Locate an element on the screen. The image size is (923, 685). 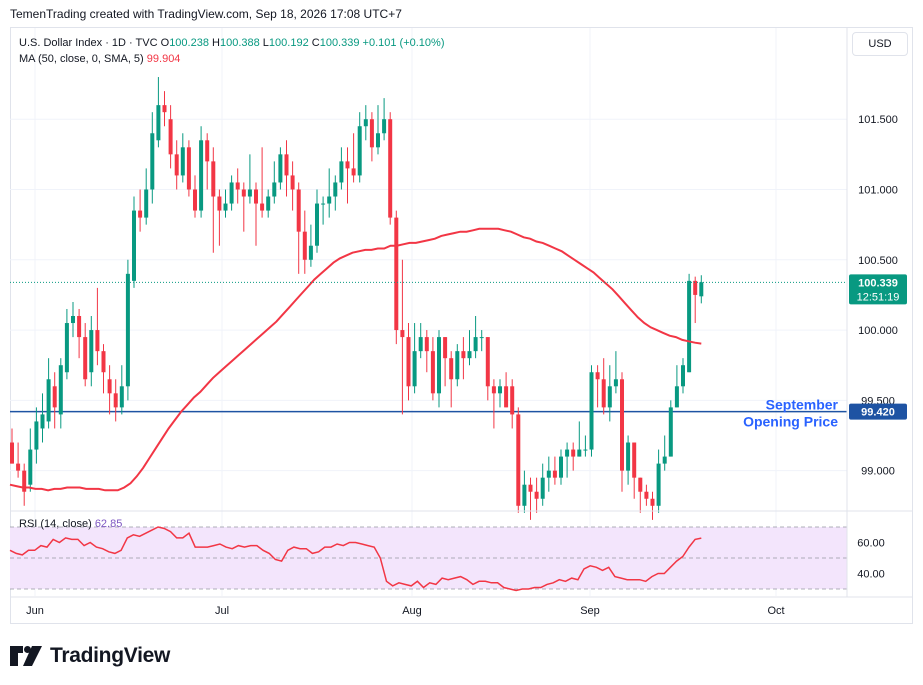
high-value: 100.388 is located at coordinates (239, 43).